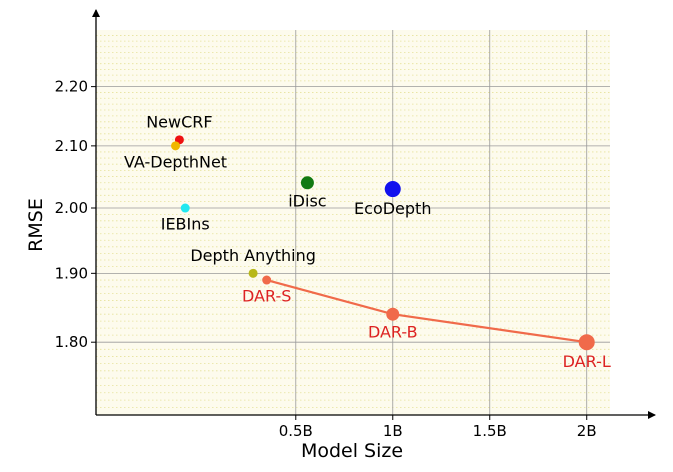 The image size is (673, 472). I want to click on x-tick-label: 1B, so click(393, 431).